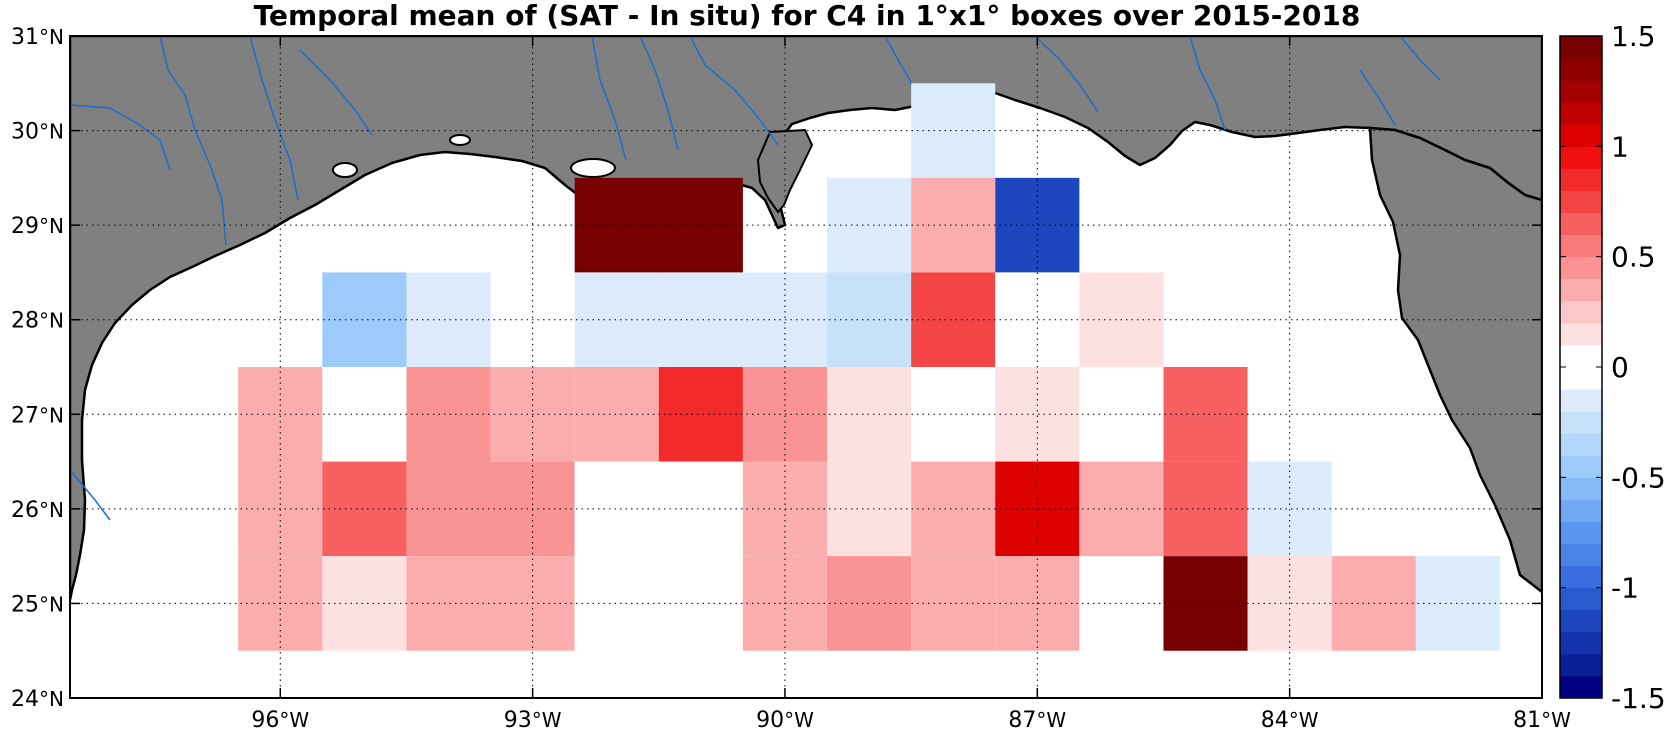  What do you see at coordinates (37, 699) in the screenshot?
I see `y-tick-label: 24°N` at bounding box center [37, 699].